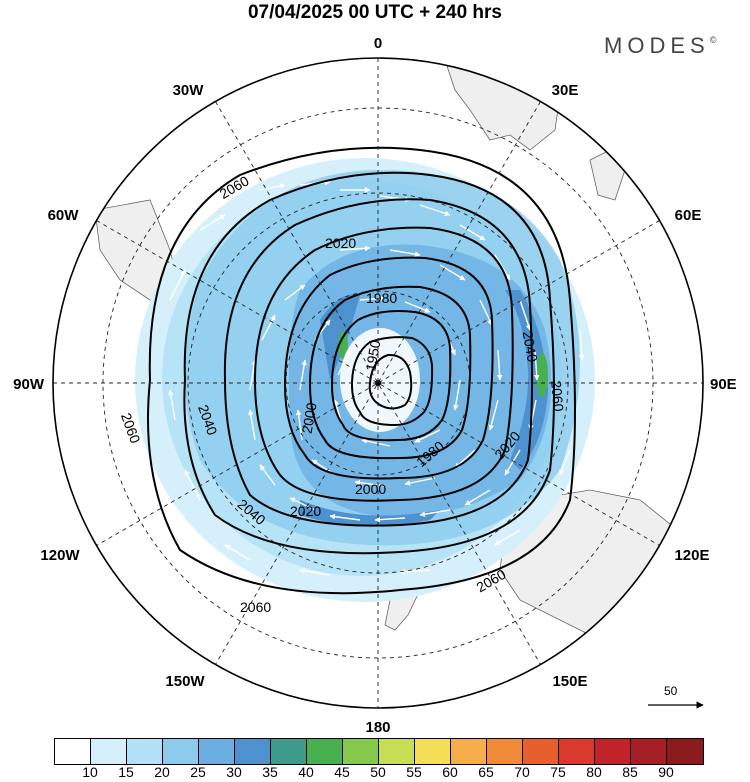 This screenshot has width=750, height=782. What do you see at coordinates (270, 772) in the screenshot?
I see `colorbar-label: 35` at bounding box center [270, 772].